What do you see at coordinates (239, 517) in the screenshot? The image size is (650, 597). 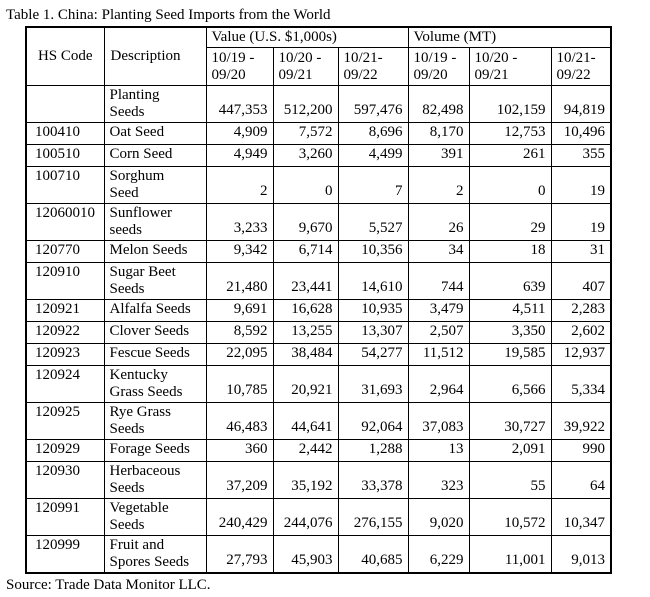 I see `value-cell: 240,429` at bounding box center [239, 517].